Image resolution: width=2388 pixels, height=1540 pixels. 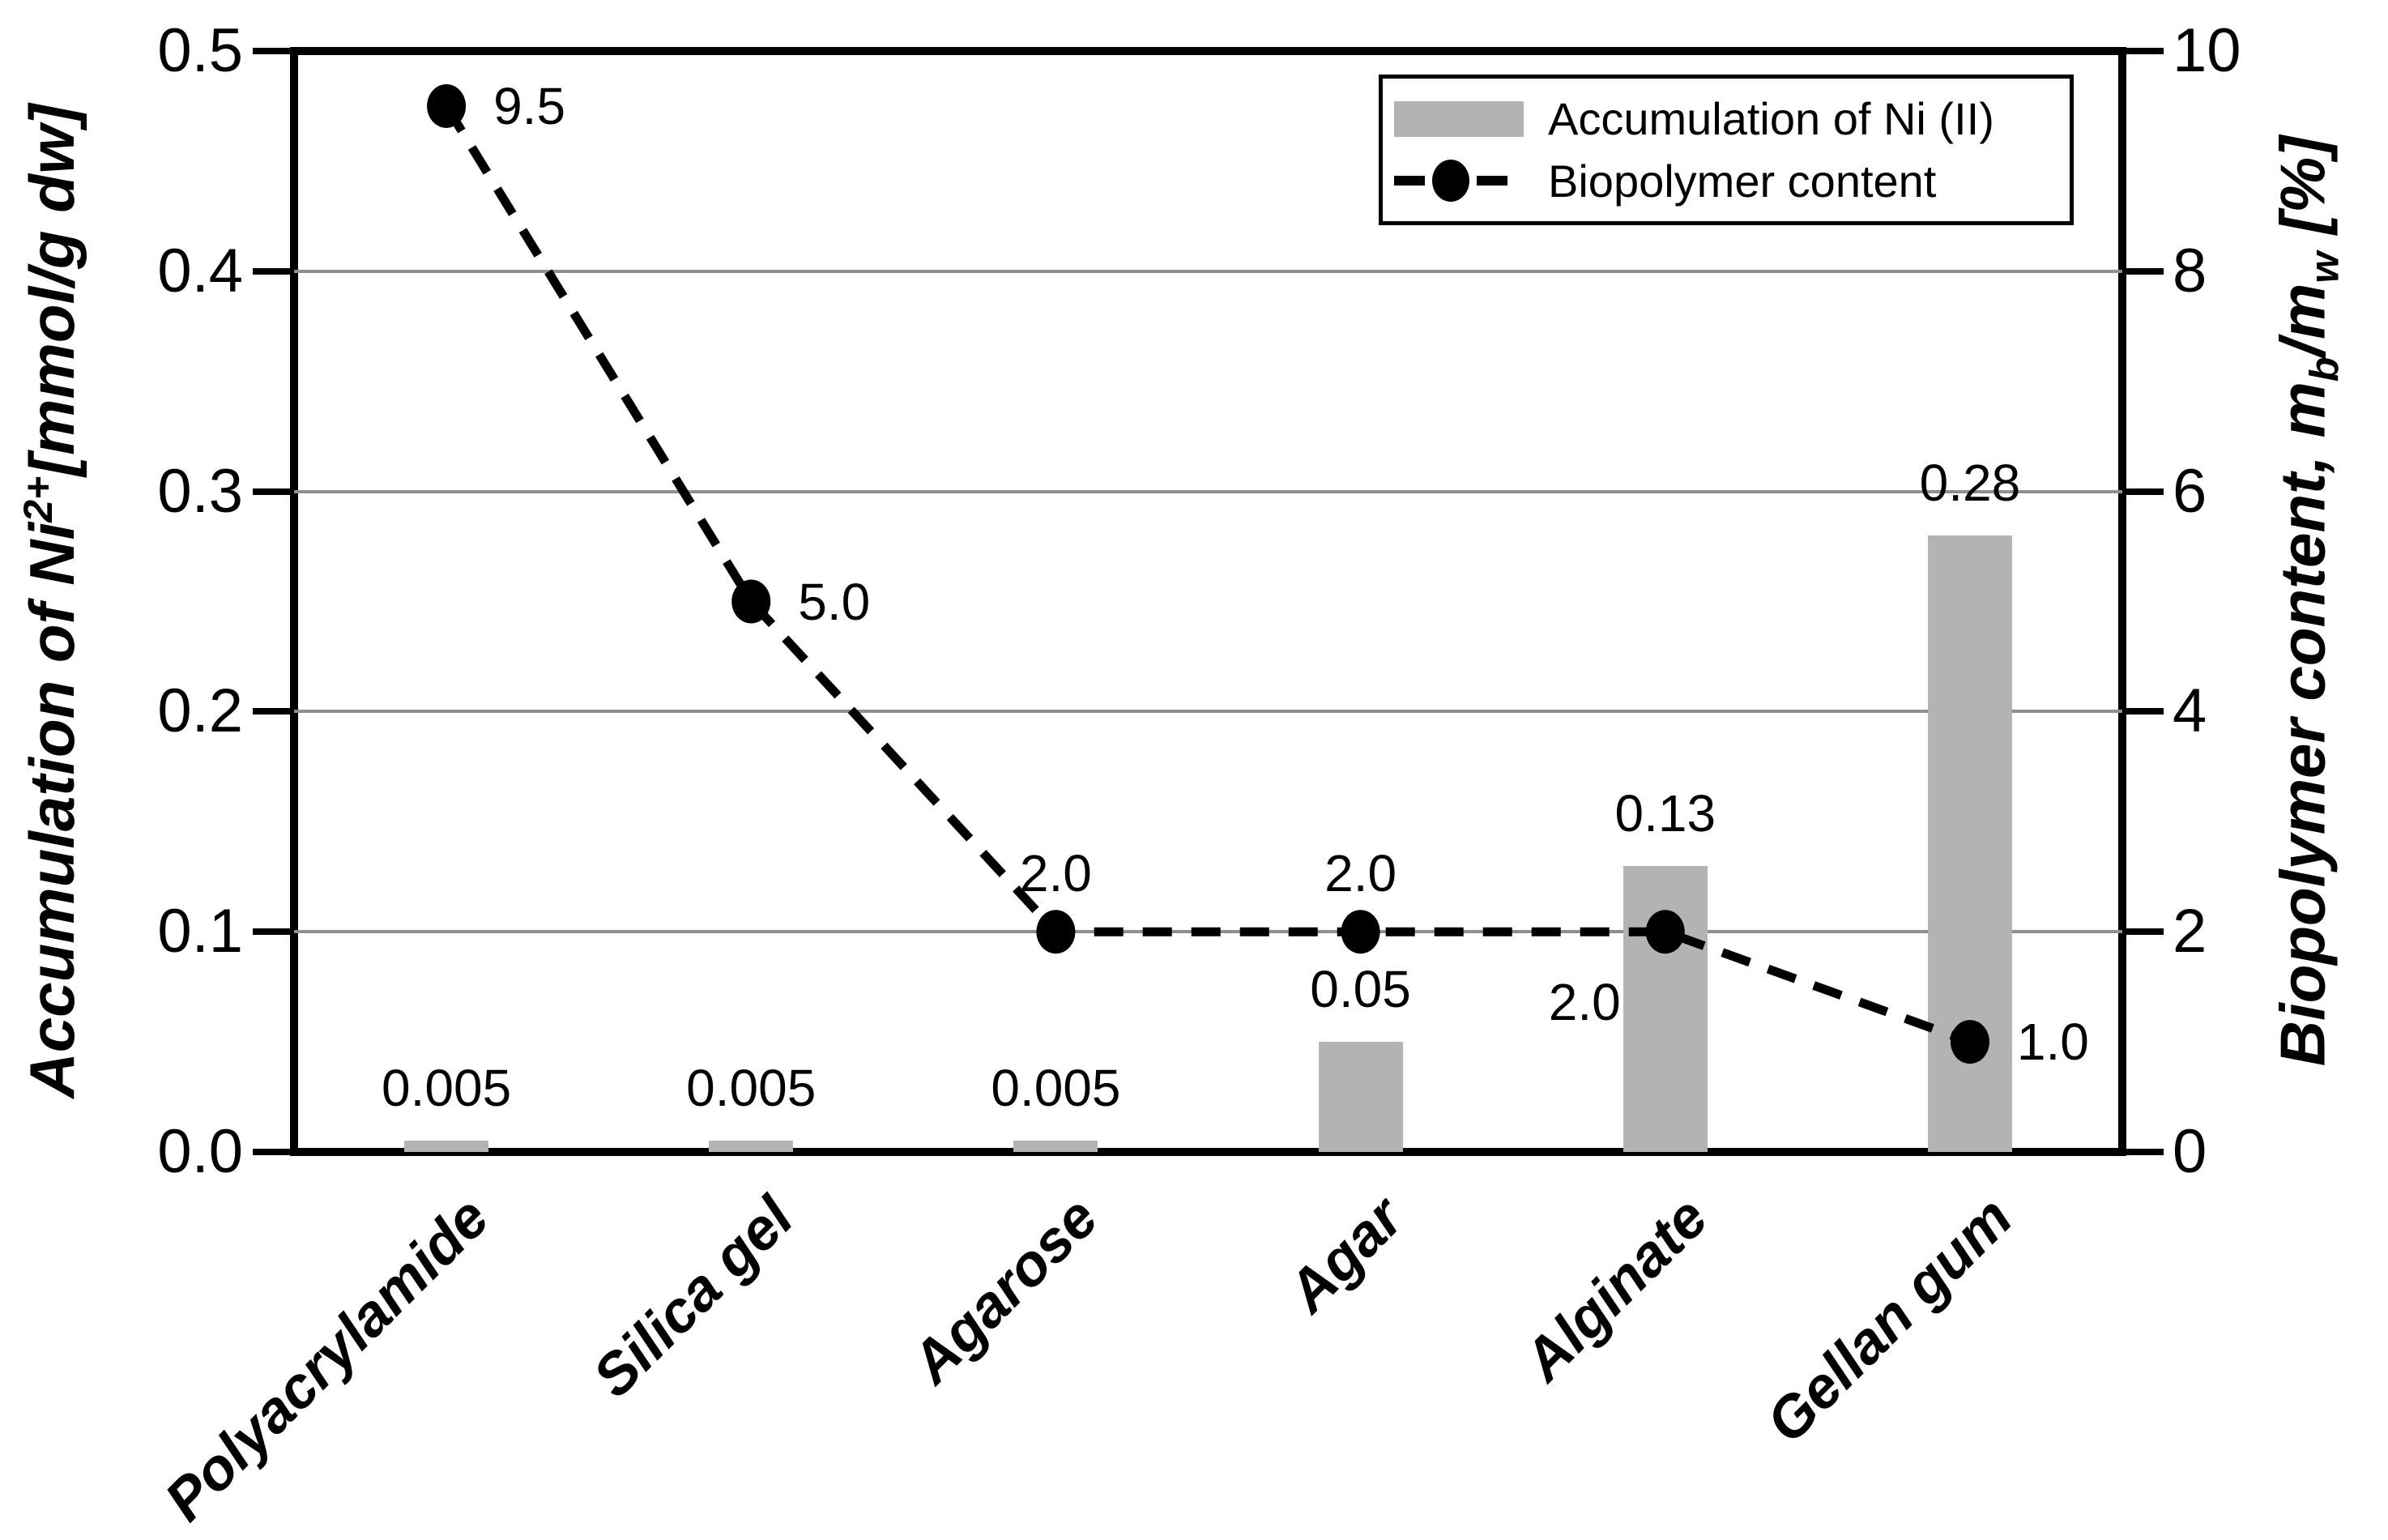 What do you see at coordinates (2324, 369) in the screenshot?
I see `right-axis-title-subscript-b: b` at bounding box center [2324, 369].